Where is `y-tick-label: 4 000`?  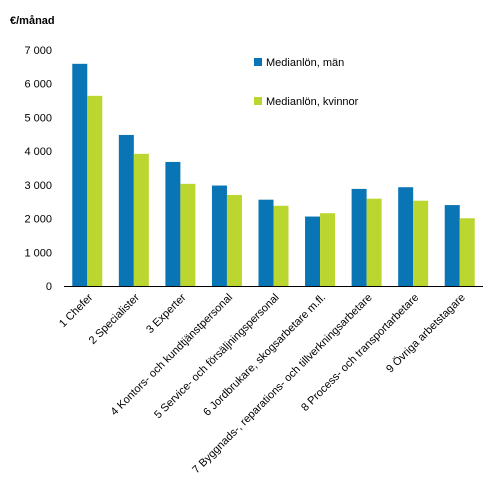 y-tick-label: 4 000 is located at coordinates (38, 152).